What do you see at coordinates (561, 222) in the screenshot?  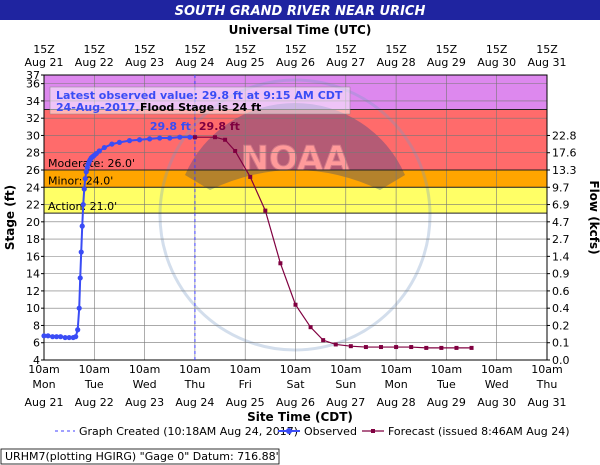 I see `flow-tick-label: 4.7` at bounding box center [561, 222].